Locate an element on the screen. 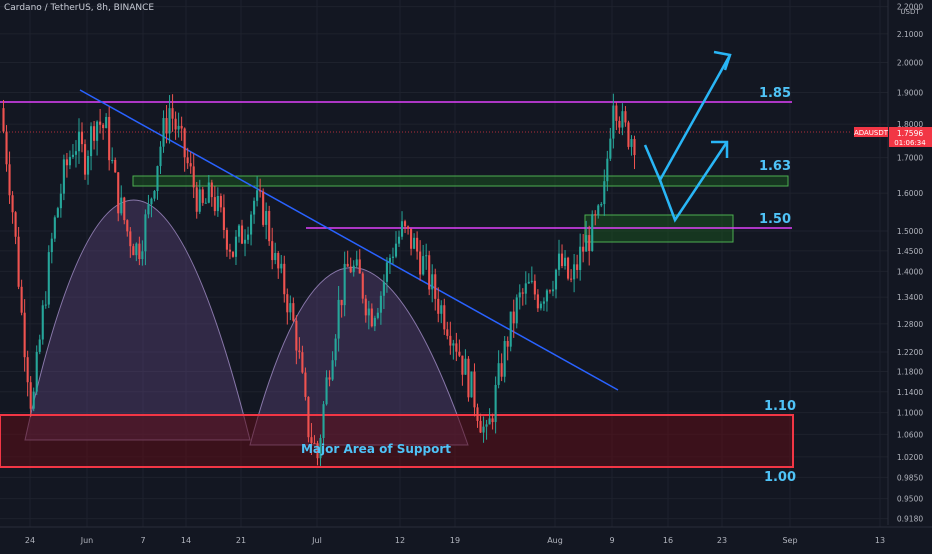 The width and height of the screenshot is (932, 554). price-tick-label: 1.7000 is located at coordinates (910, 158).